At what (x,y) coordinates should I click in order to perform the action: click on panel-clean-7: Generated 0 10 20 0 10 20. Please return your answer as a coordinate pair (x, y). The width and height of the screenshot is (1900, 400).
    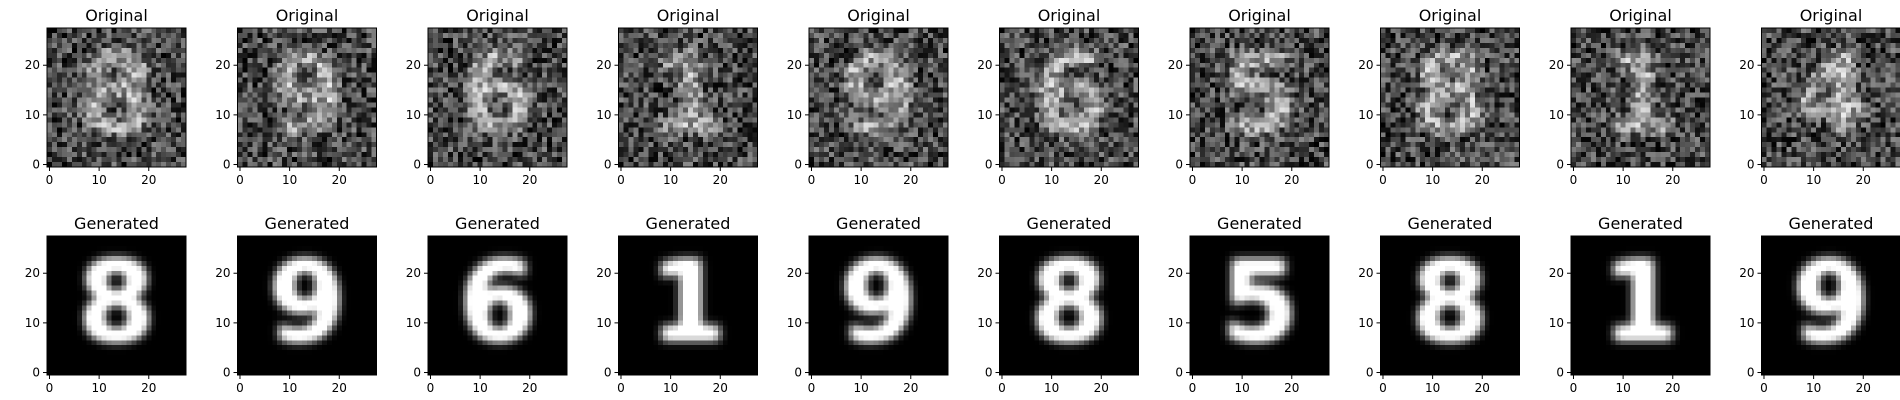
    Looking at the image, I should click on (1249, 304).